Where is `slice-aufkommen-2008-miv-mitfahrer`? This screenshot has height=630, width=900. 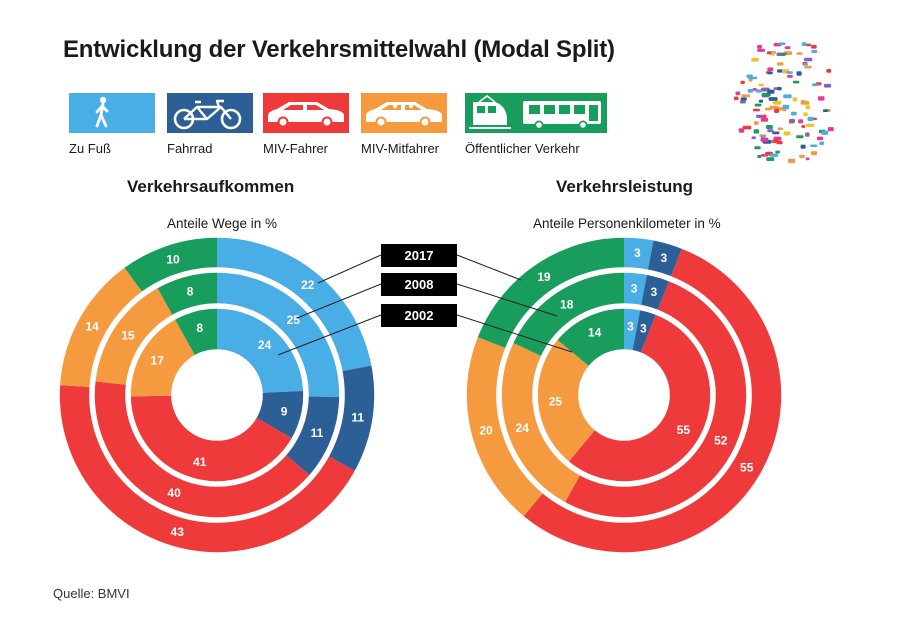 slice-aufkommen-2008-miv-mitfahrer is located at coordinates (133, 336).